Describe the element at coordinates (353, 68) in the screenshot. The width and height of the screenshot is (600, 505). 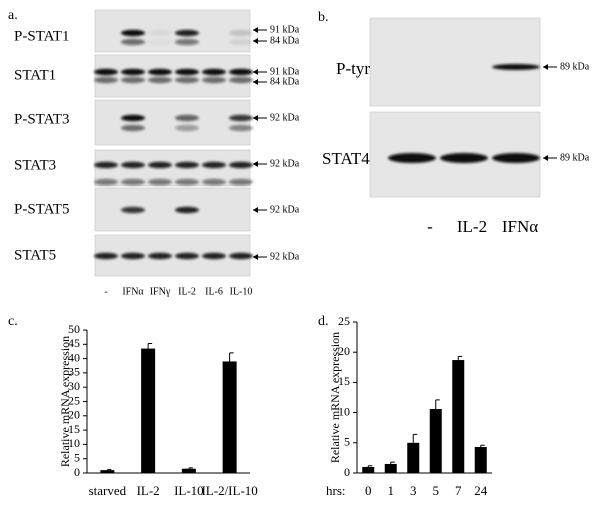
I see `row-label: P-tyr` at that location.